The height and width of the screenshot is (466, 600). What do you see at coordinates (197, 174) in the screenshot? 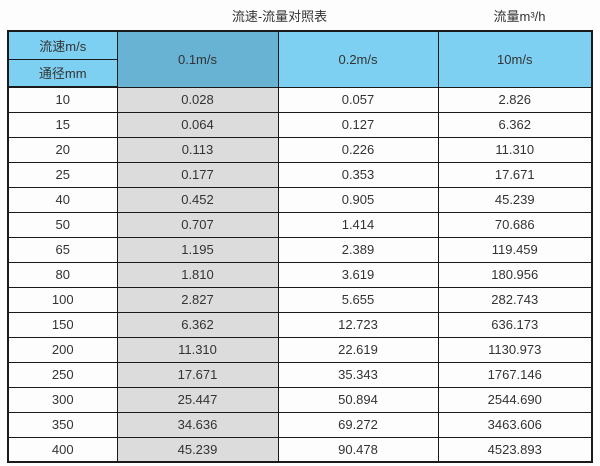
I see `value-cell: 0.177` at bounding box center [197, 174].